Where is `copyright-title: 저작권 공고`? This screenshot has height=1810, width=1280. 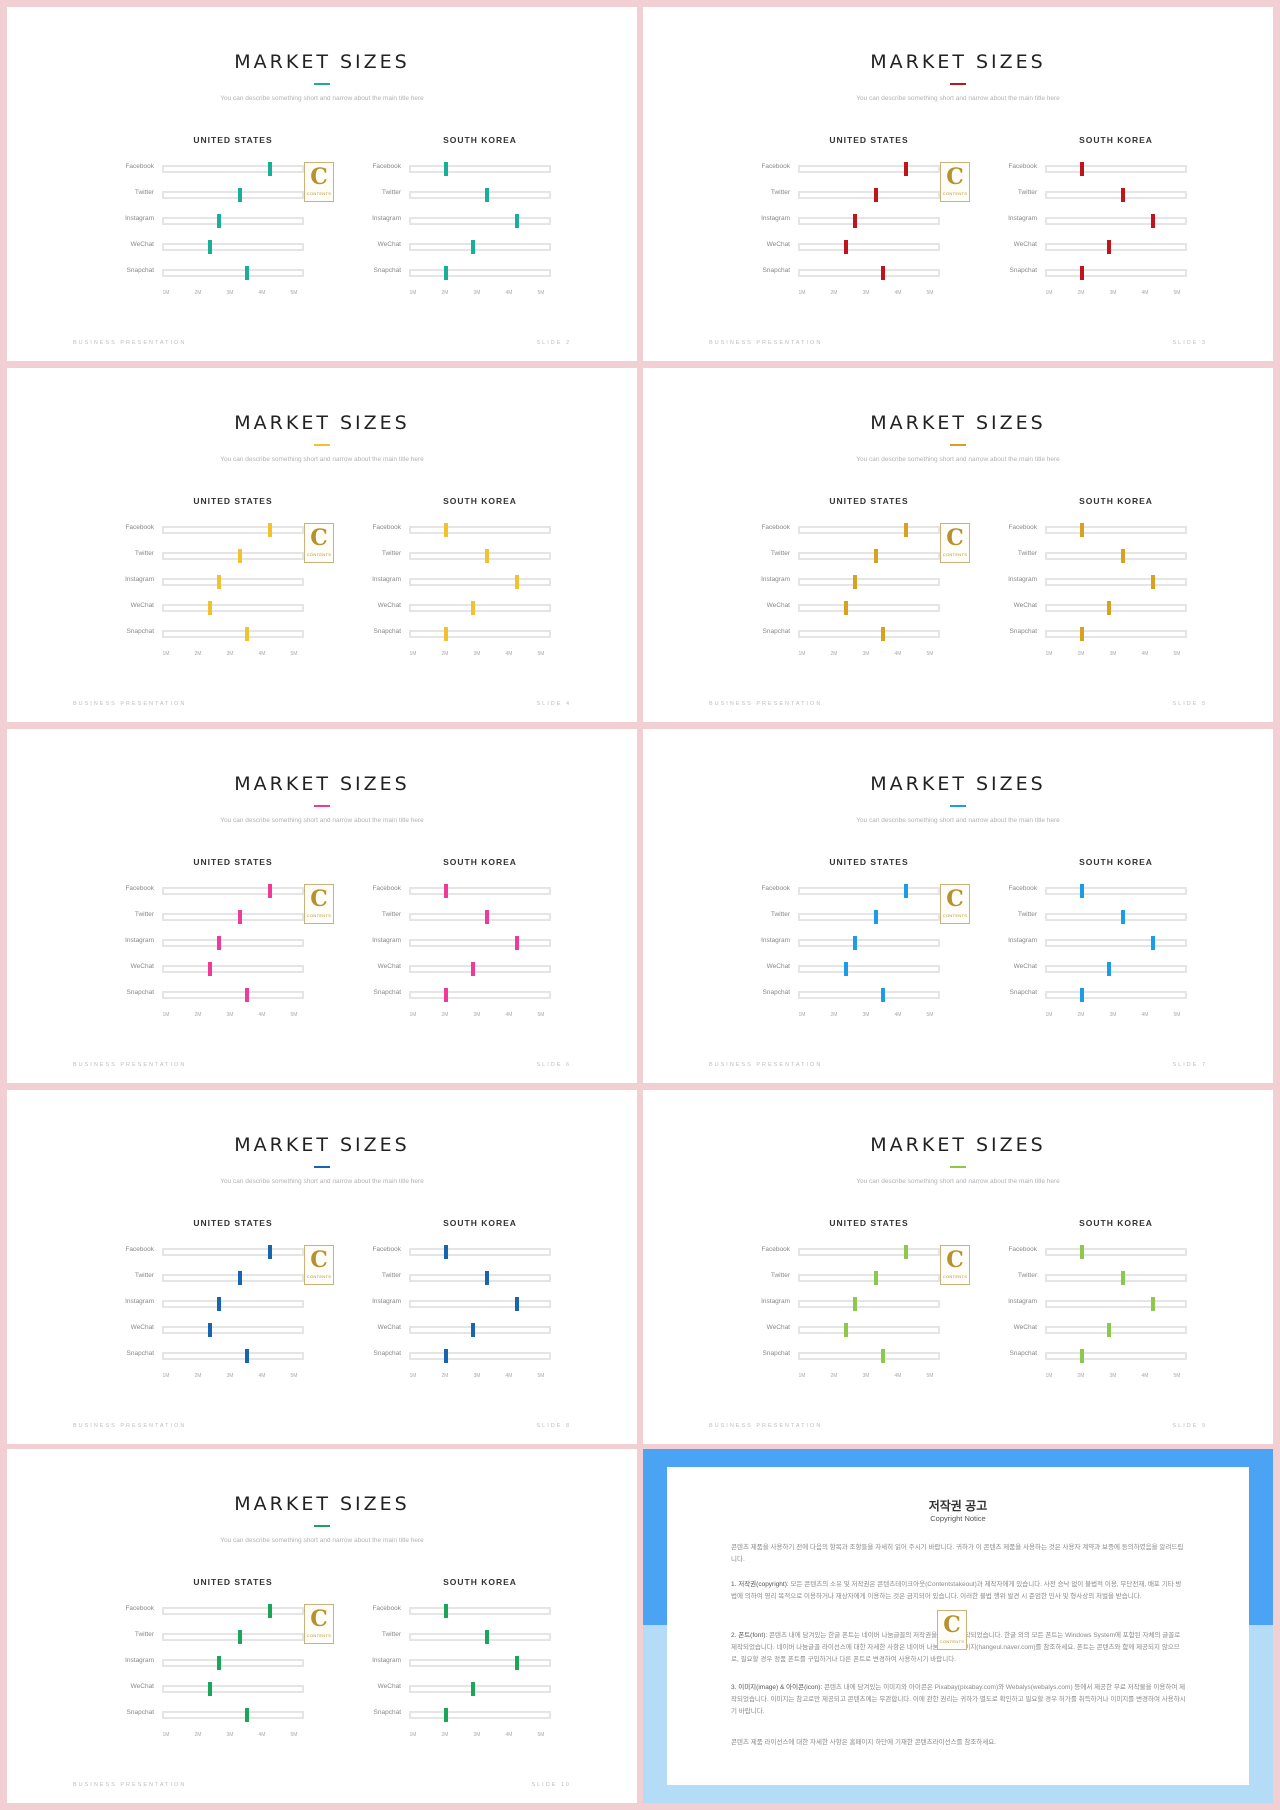
copyright-title: 저작권 공고 is located at coordinates (958, 1506).